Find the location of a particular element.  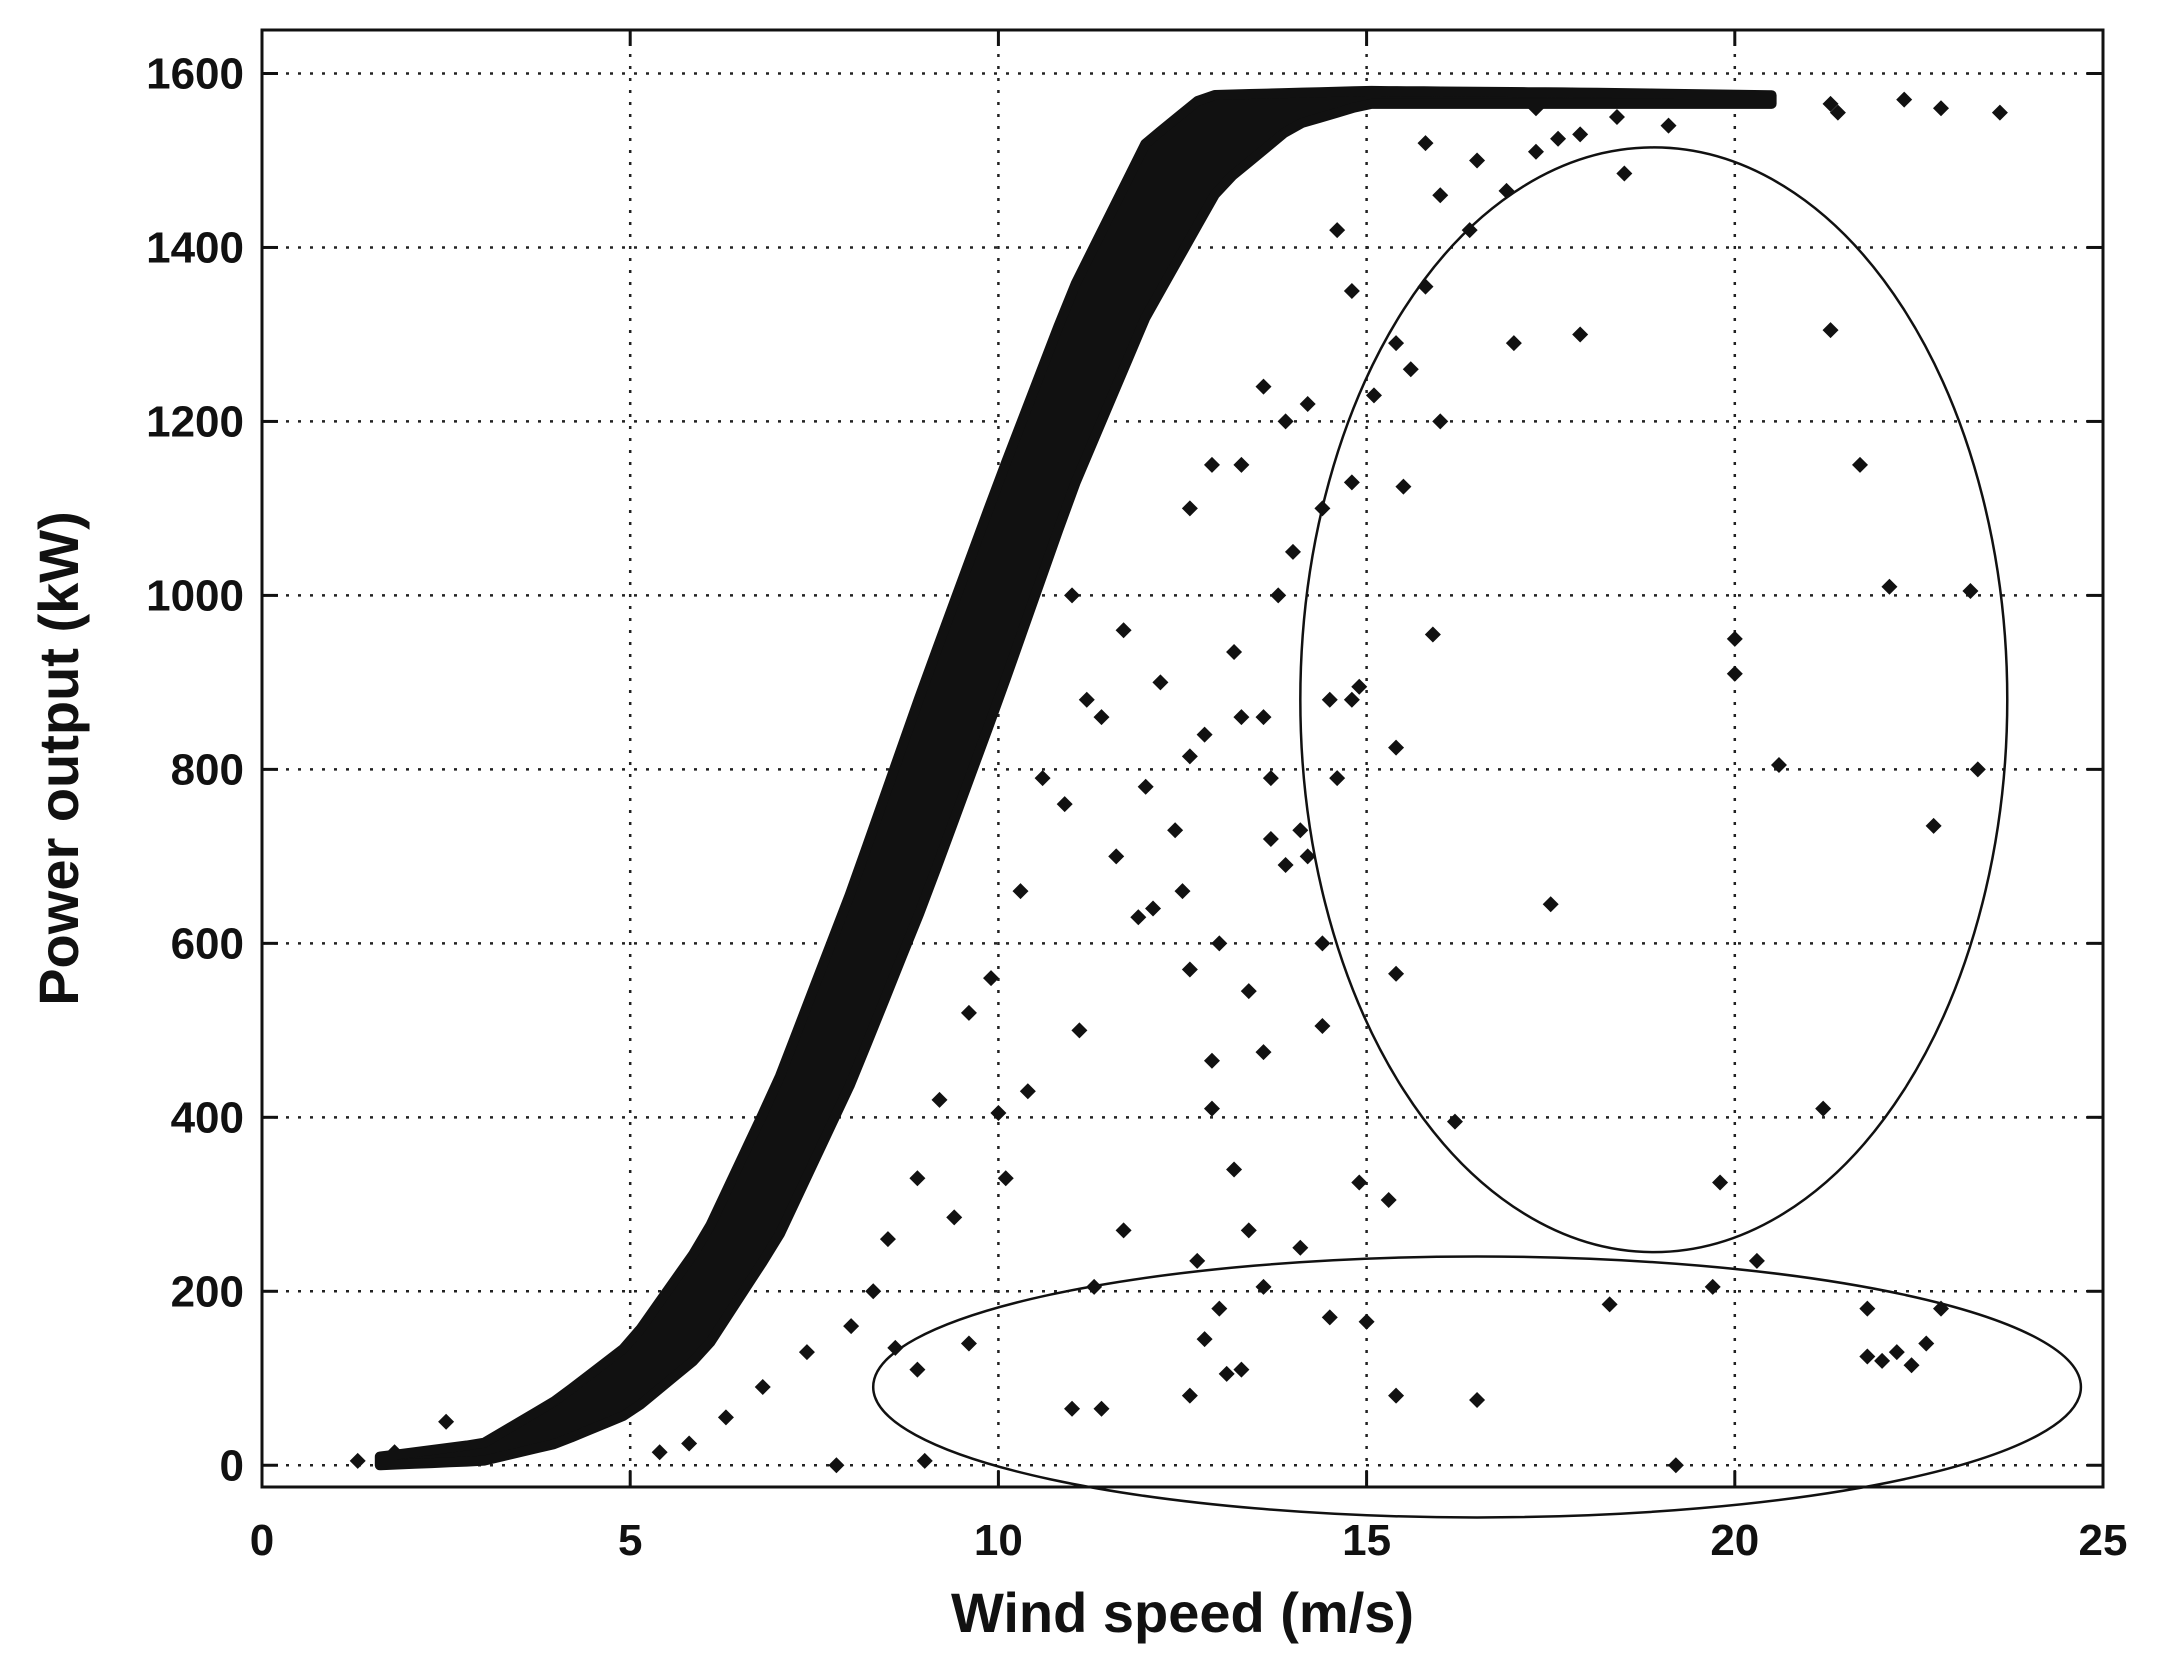

y-tick-label: 200 is located at coordinates (207, 1291).